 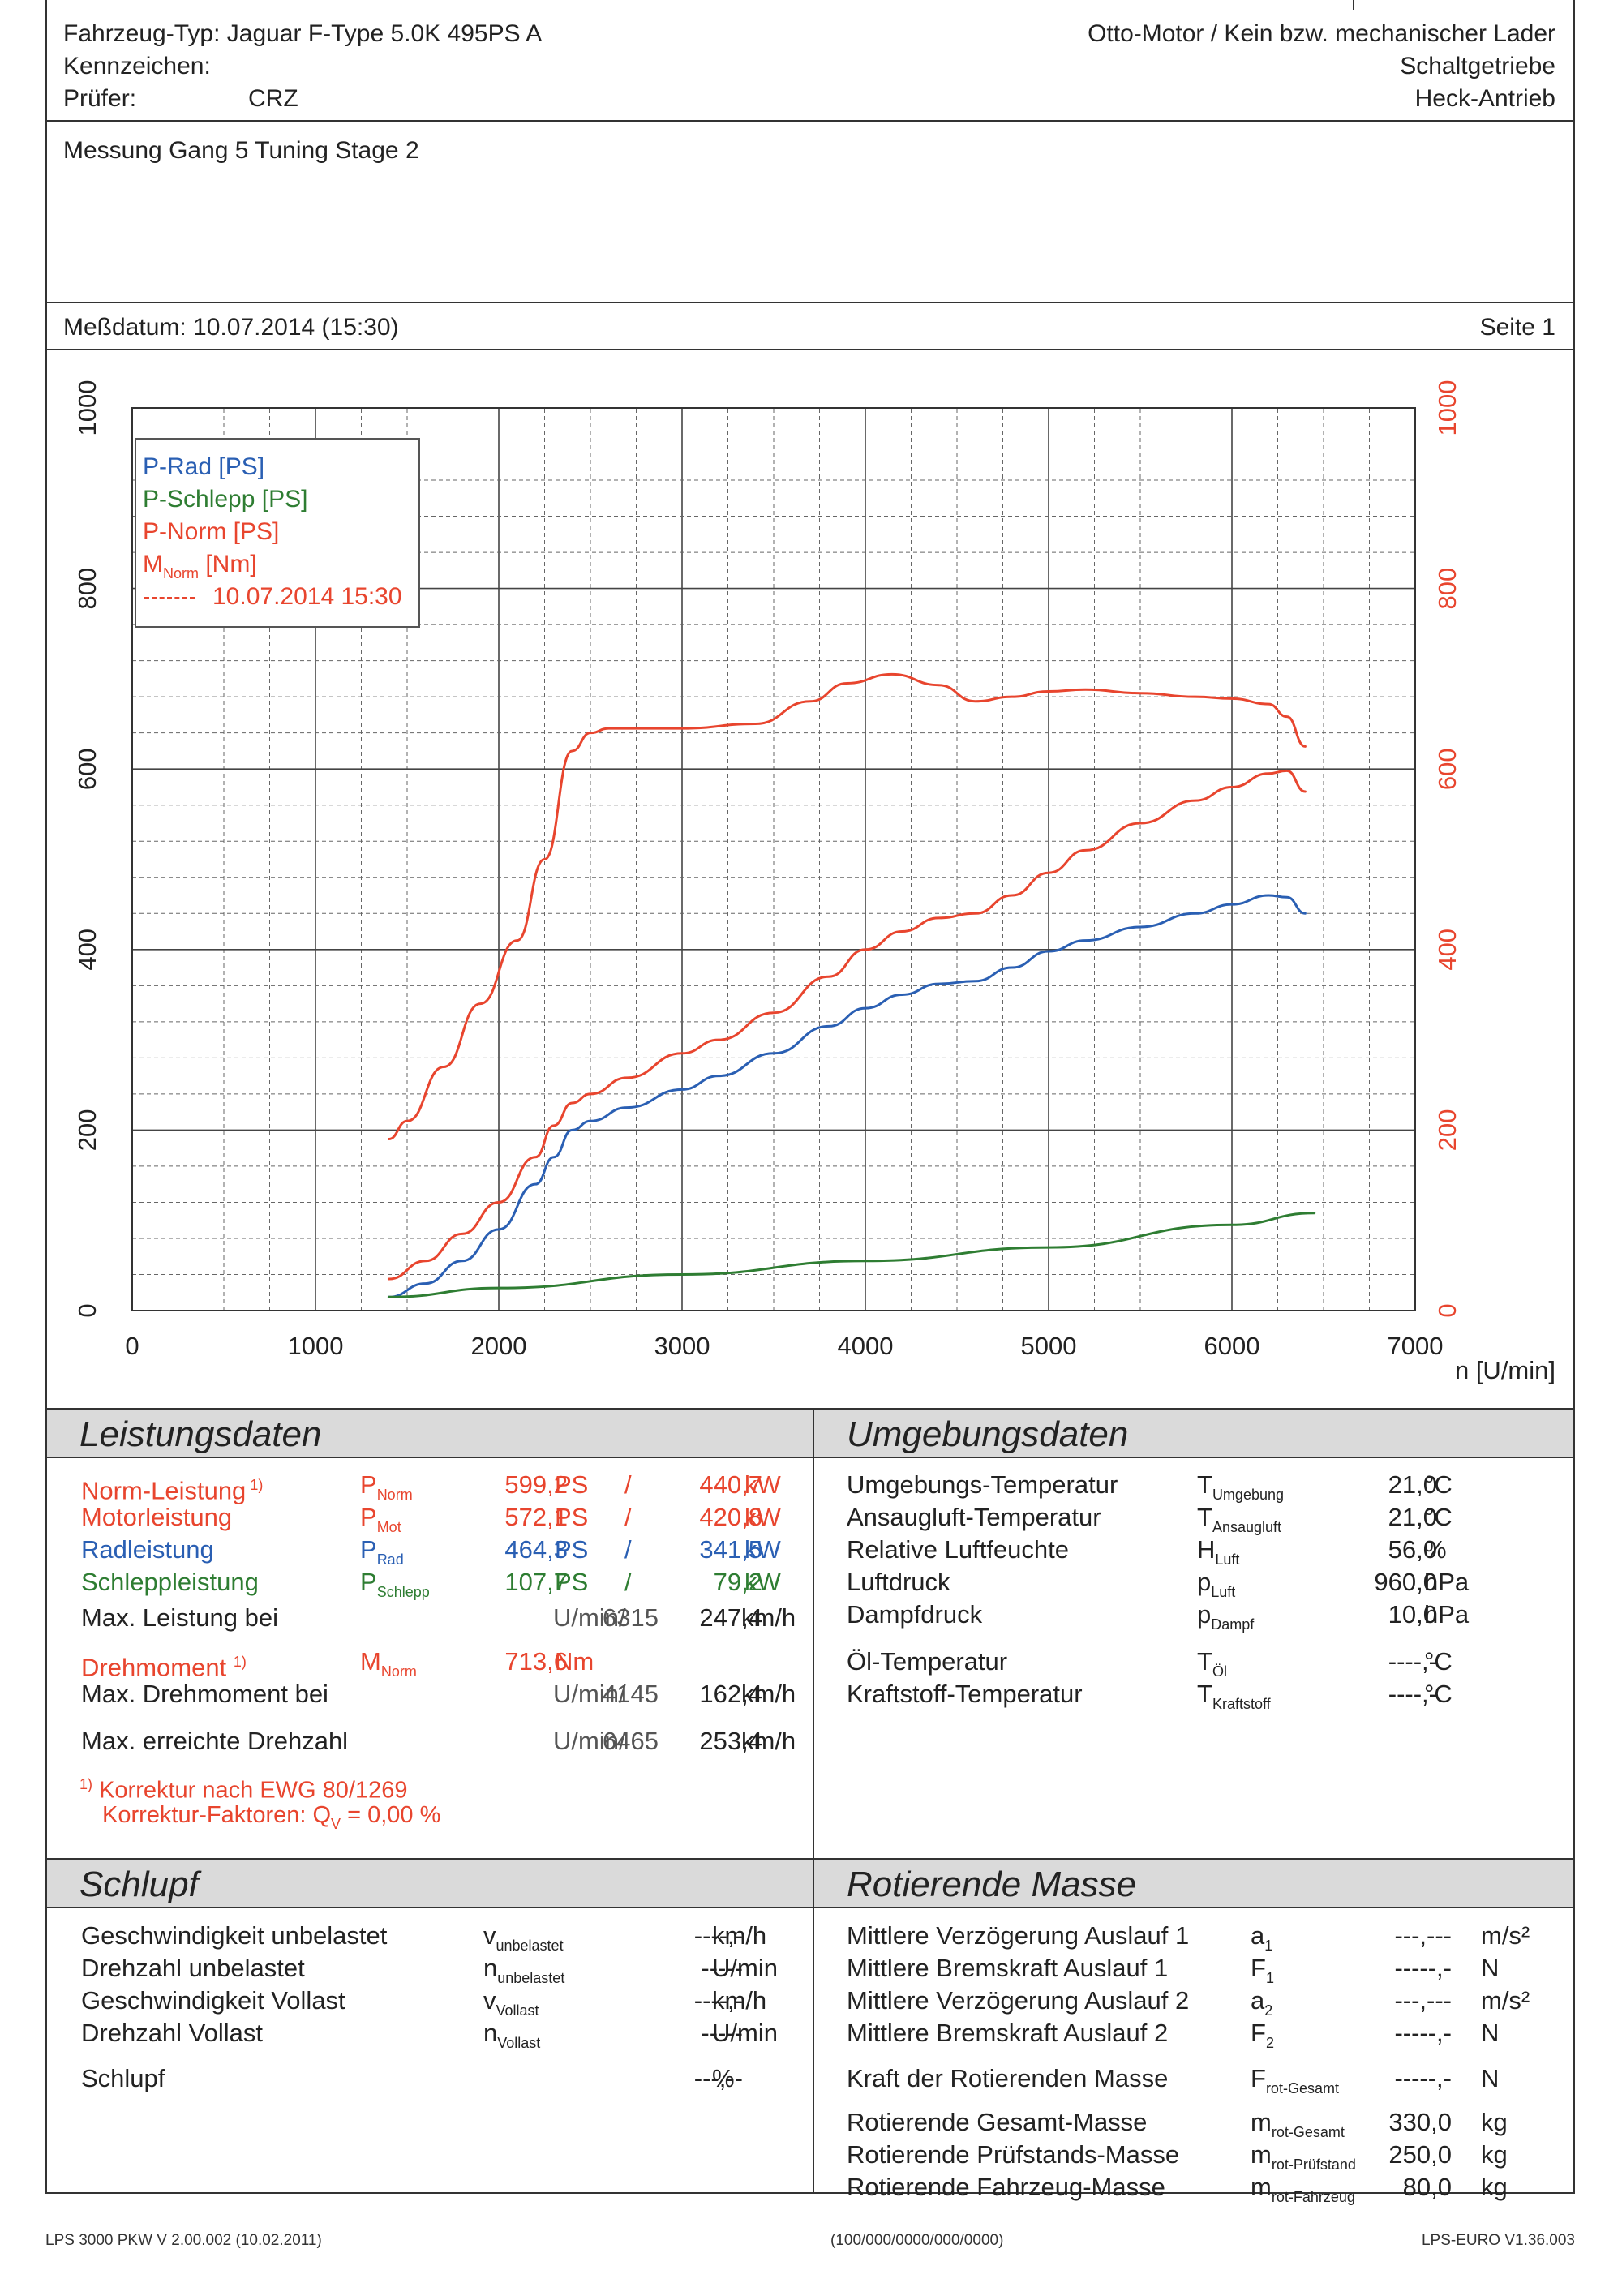 What do you see at coordinates (1262, 2002) in the screenshot?
I see `rotating-mass-symbol: a2` at bounding box center [1262, 2002].